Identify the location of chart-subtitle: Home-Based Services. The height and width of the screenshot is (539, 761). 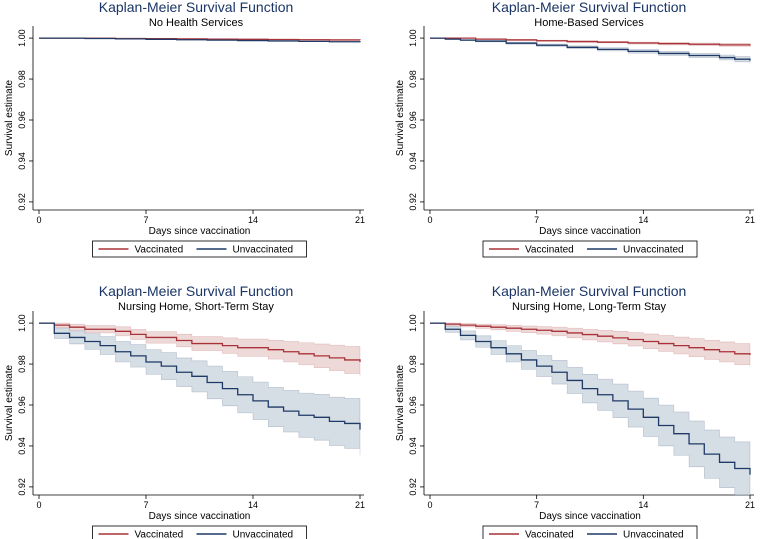
(589, 23).